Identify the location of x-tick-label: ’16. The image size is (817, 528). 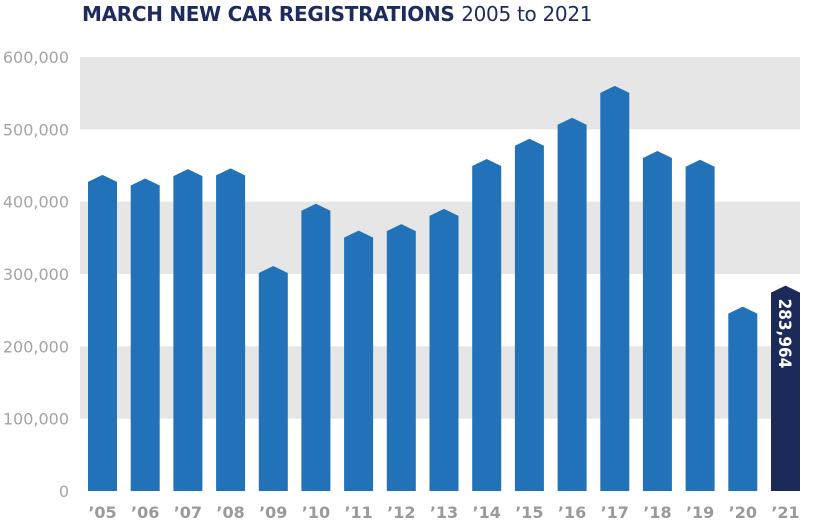
(572, 512).